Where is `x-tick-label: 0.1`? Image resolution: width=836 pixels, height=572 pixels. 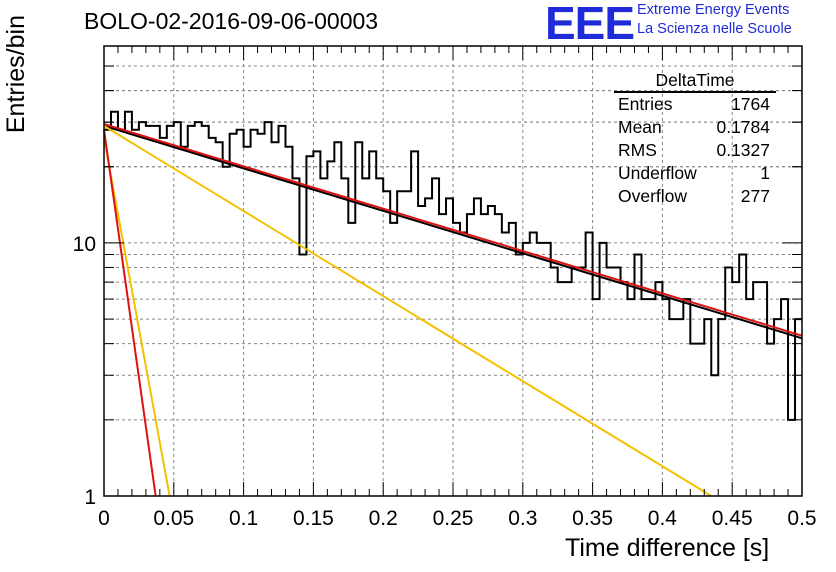 x-tick-label: 0.1 is located at coordinates (243, 518).